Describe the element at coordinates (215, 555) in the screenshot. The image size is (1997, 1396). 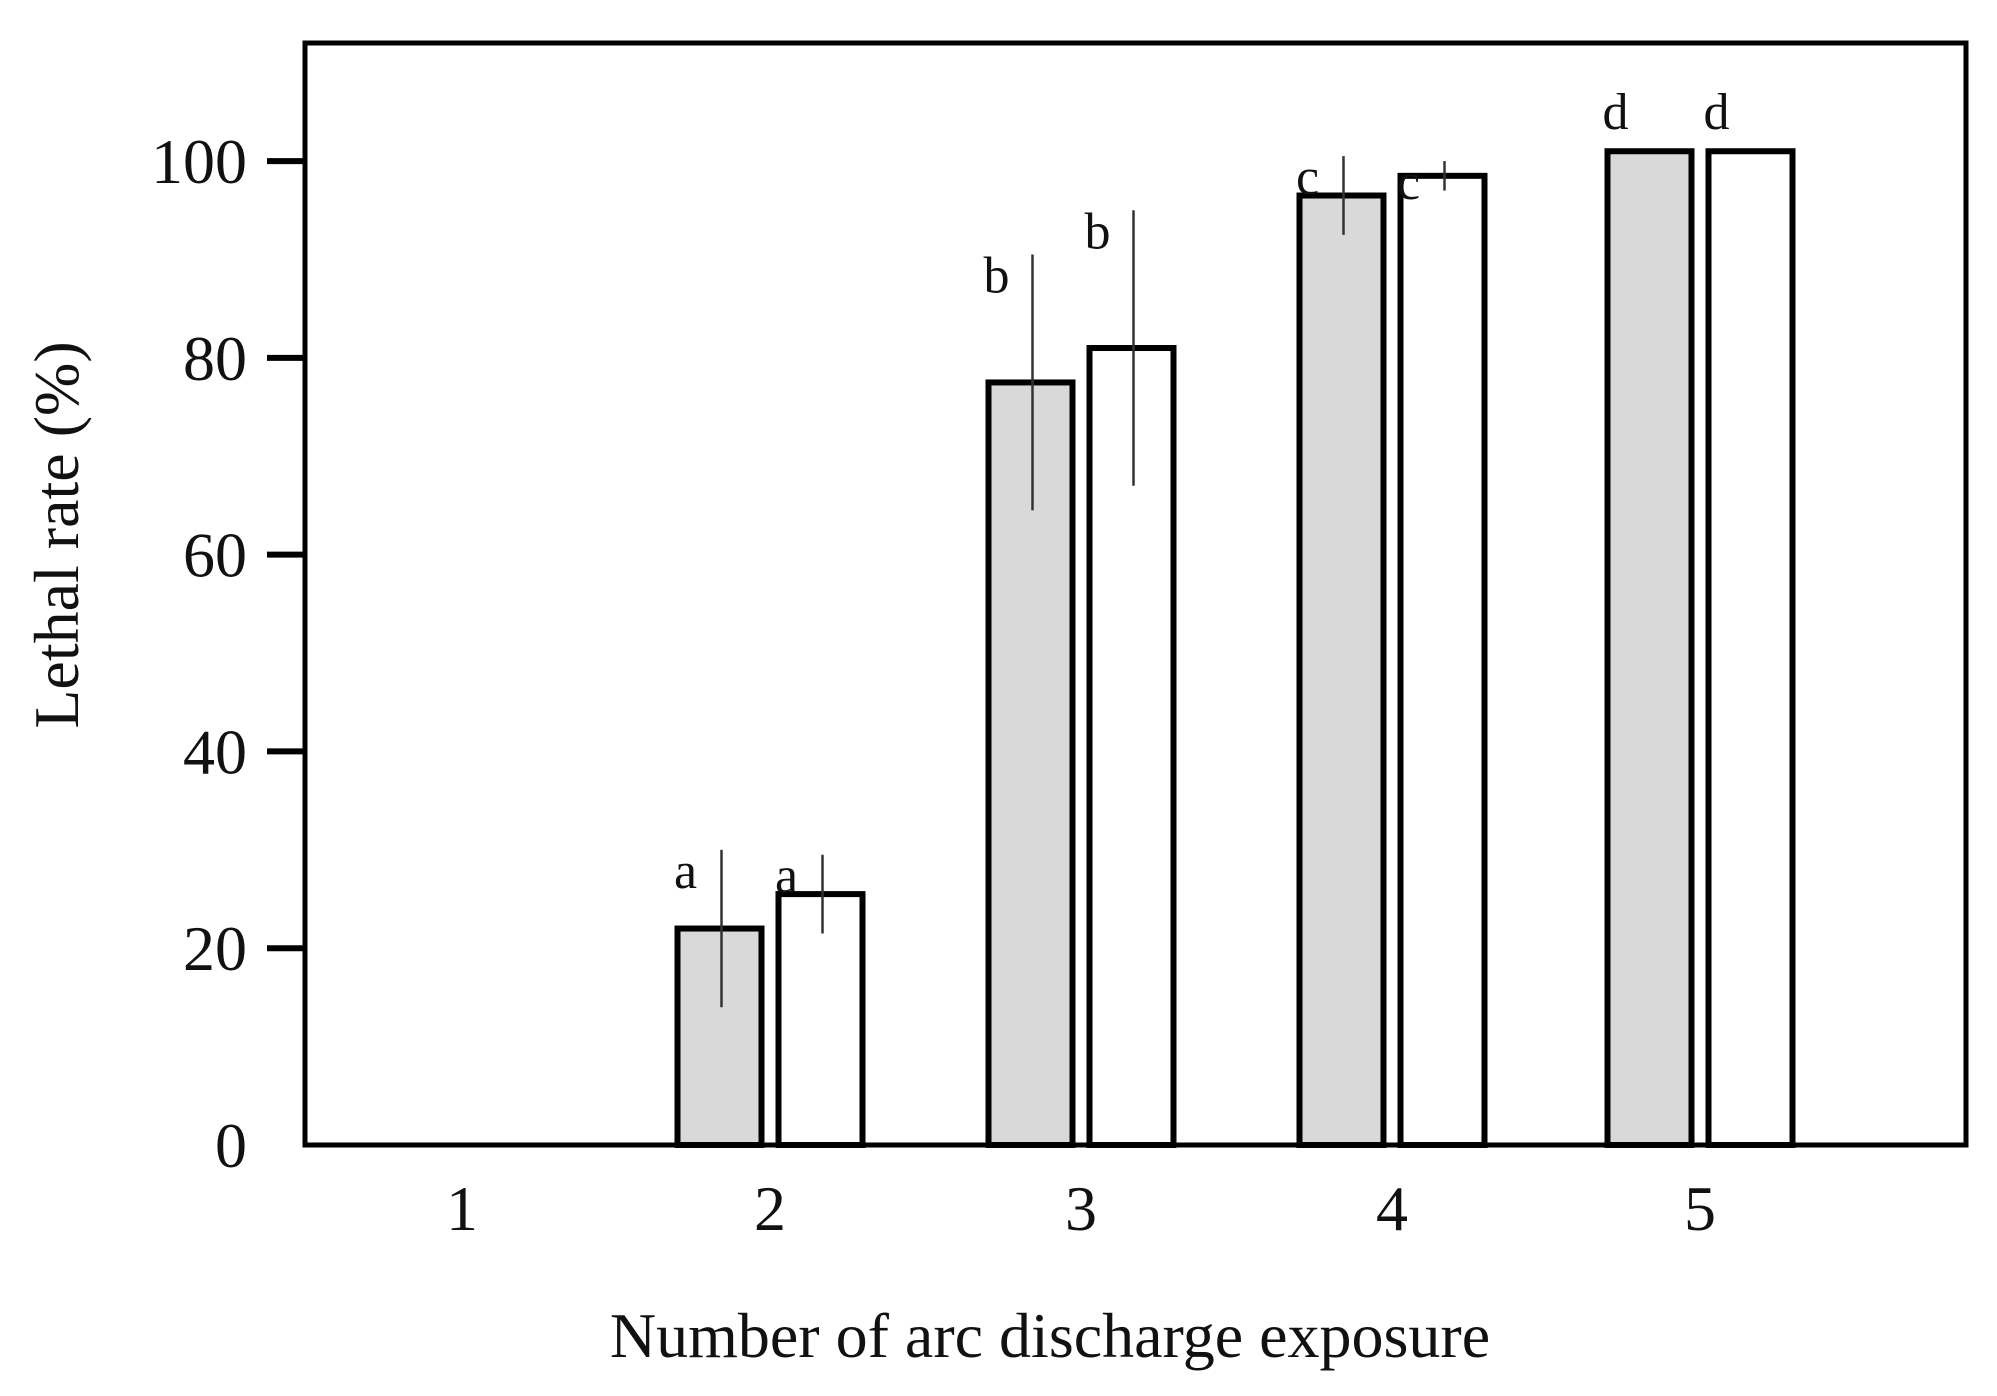
I see `y-tick-label: 60` at that location.